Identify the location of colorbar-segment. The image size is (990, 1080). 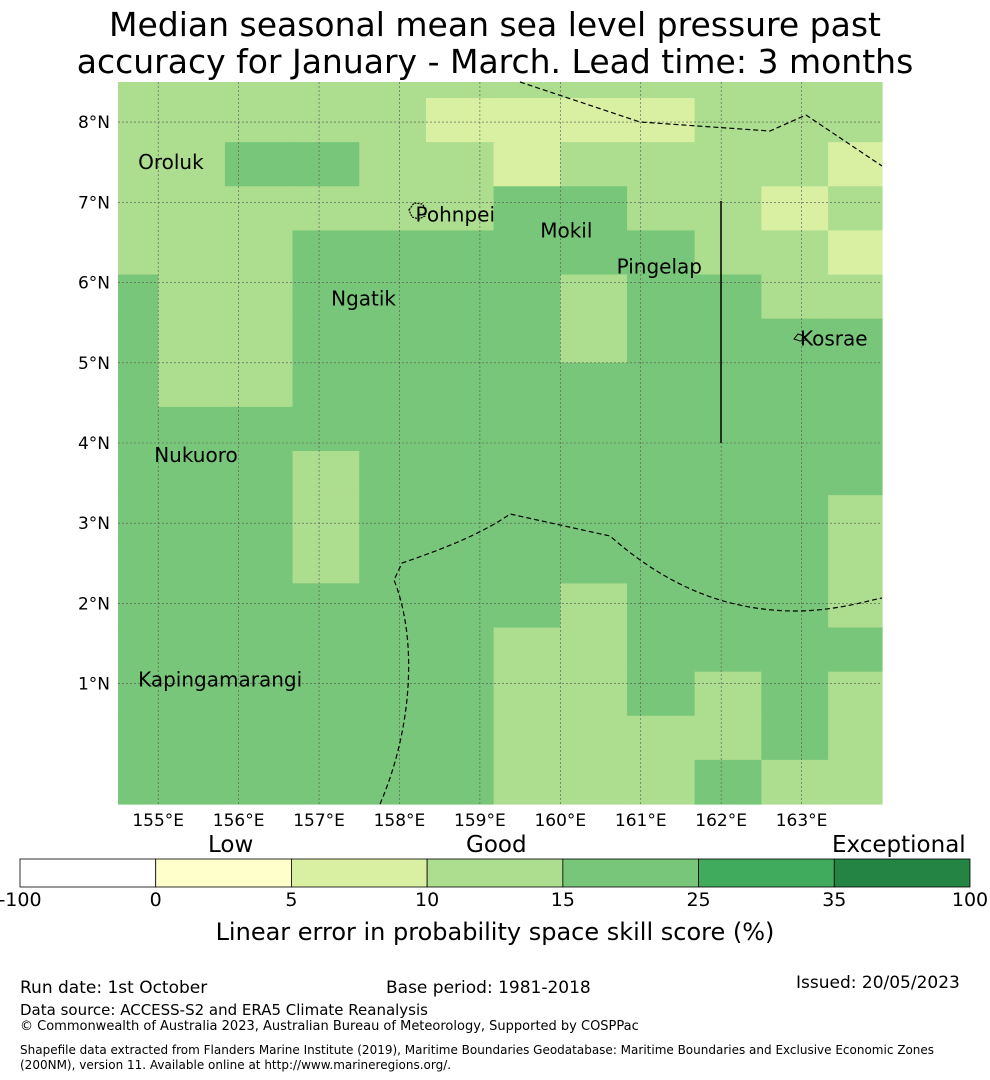
(359, 873).